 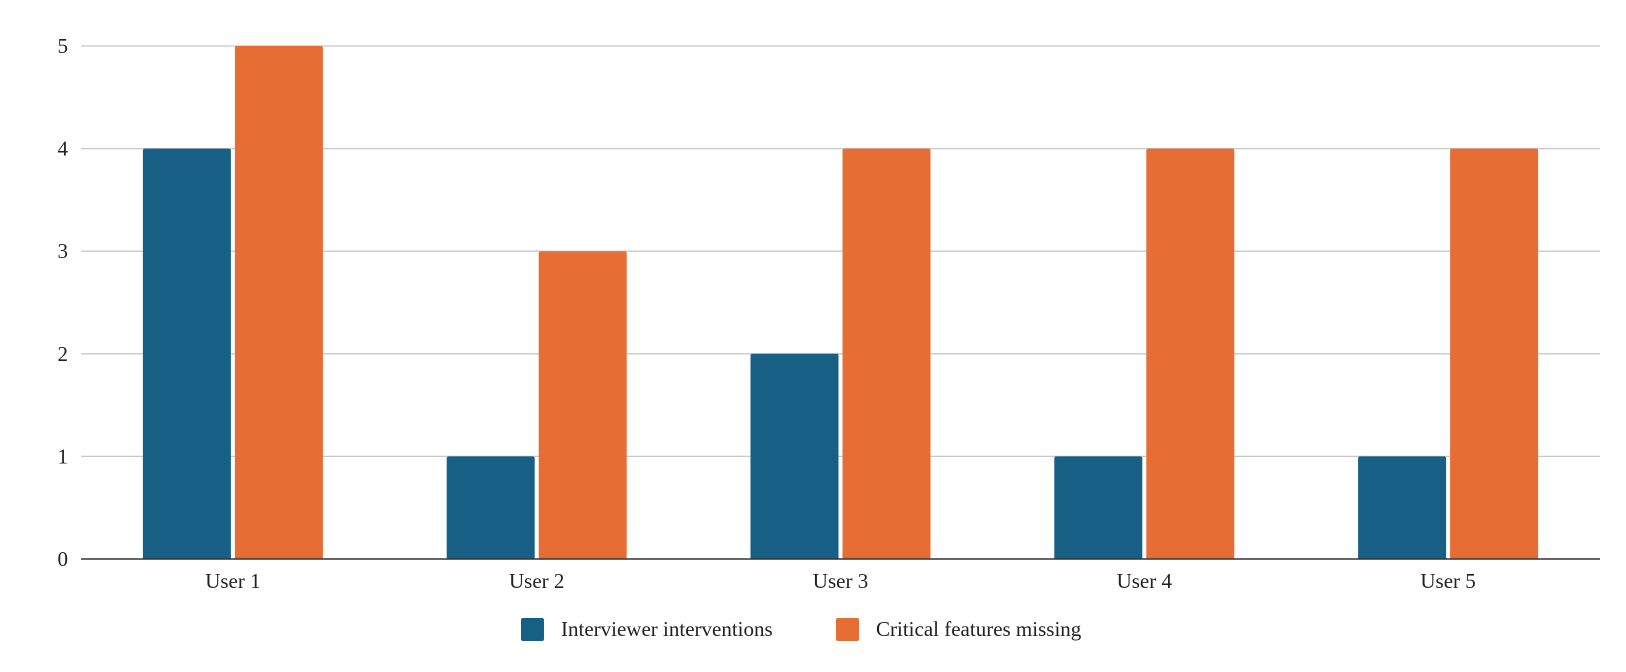 What do you see at coordinates (667, 629) in the screenshot?
I see `legend-label: Interviewer interventions` at bounding box center [667, 629].